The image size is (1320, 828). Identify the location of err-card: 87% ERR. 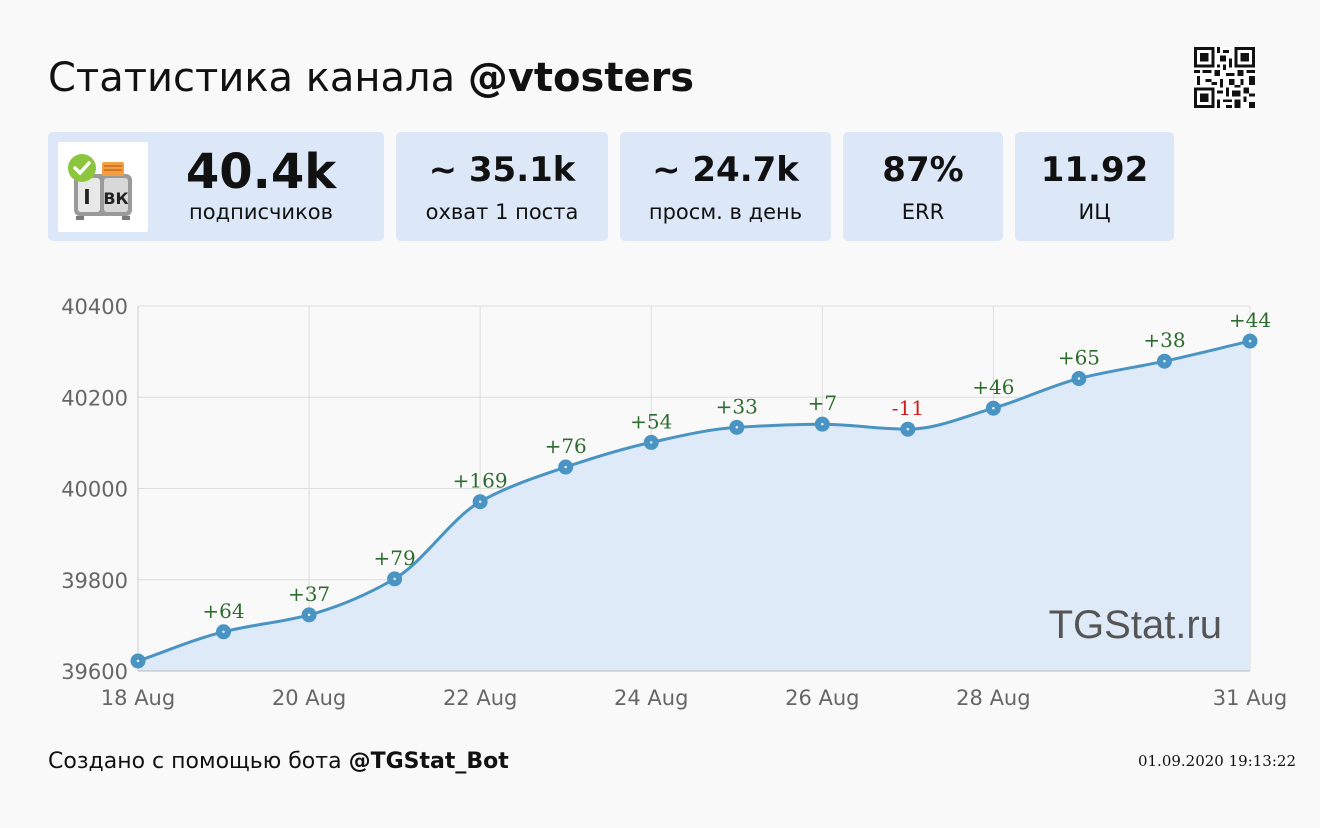
(923, 186).